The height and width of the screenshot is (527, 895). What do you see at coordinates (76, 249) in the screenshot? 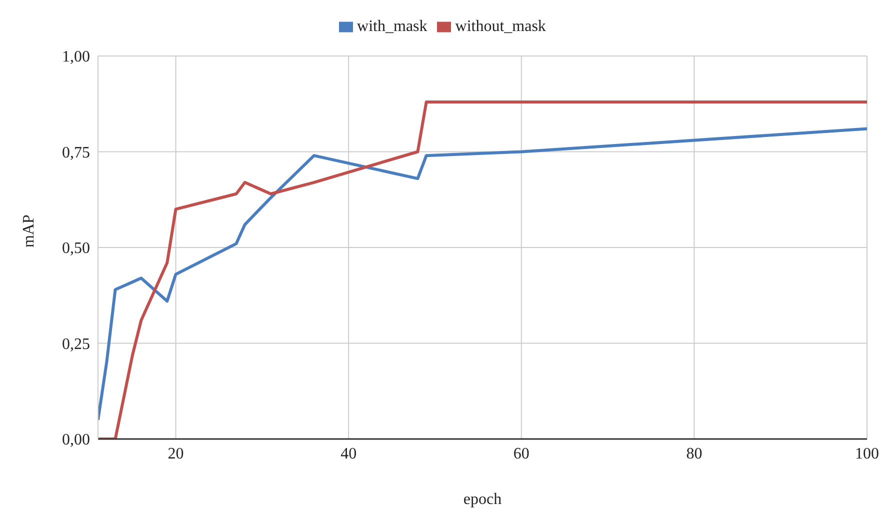
I see `y-tick-label: 0,50` at bounding box center [76, 249].